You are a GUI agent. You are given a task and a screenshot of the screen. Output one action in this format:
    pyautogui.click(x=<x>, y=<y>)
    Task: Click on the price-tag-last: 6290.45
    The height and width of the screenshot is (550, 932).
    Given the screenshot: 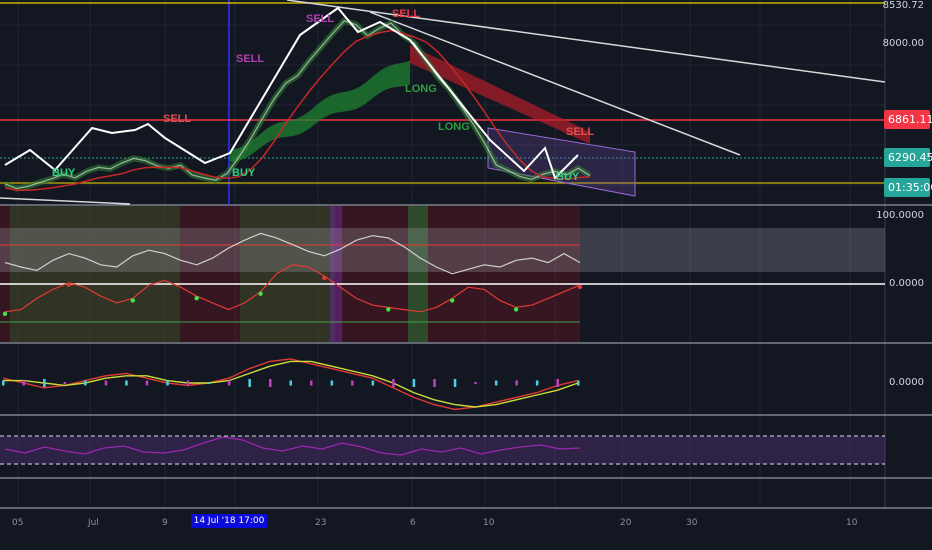 What is the action you would take?
    pyautogui.click(x=908, y=157)
    